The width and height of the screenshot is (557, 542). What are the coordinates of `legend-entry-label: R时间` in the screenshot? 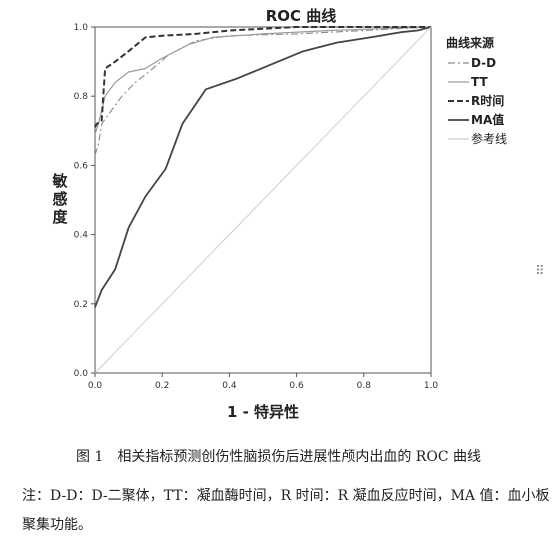 It's located at (487, 100).